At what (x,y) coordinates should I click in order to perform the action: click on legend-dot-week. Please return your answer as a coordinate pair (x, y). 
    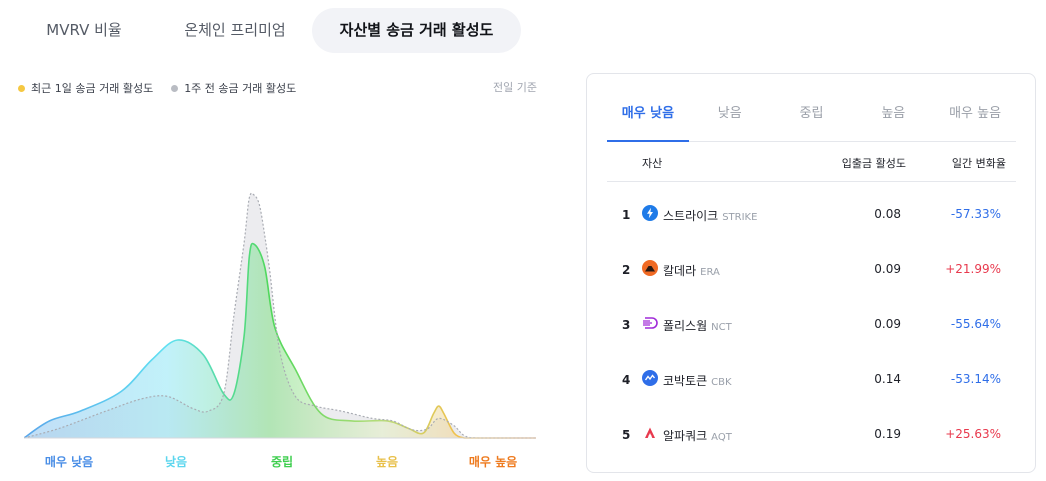
    Looking at the image, I should click on (175, 88).